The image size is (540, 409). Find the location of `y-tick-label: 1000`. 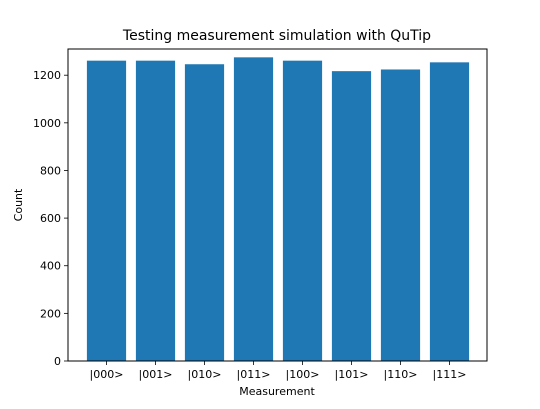

y-tick-label: 1000 is located at coordinates (47, 123).